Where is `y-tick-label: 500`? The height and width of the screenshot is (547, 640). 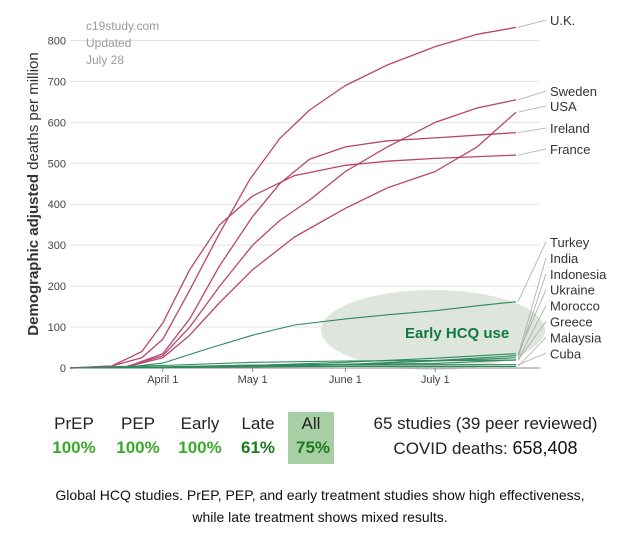 y-tick-label: 500 is located at coordinates (57, 164).